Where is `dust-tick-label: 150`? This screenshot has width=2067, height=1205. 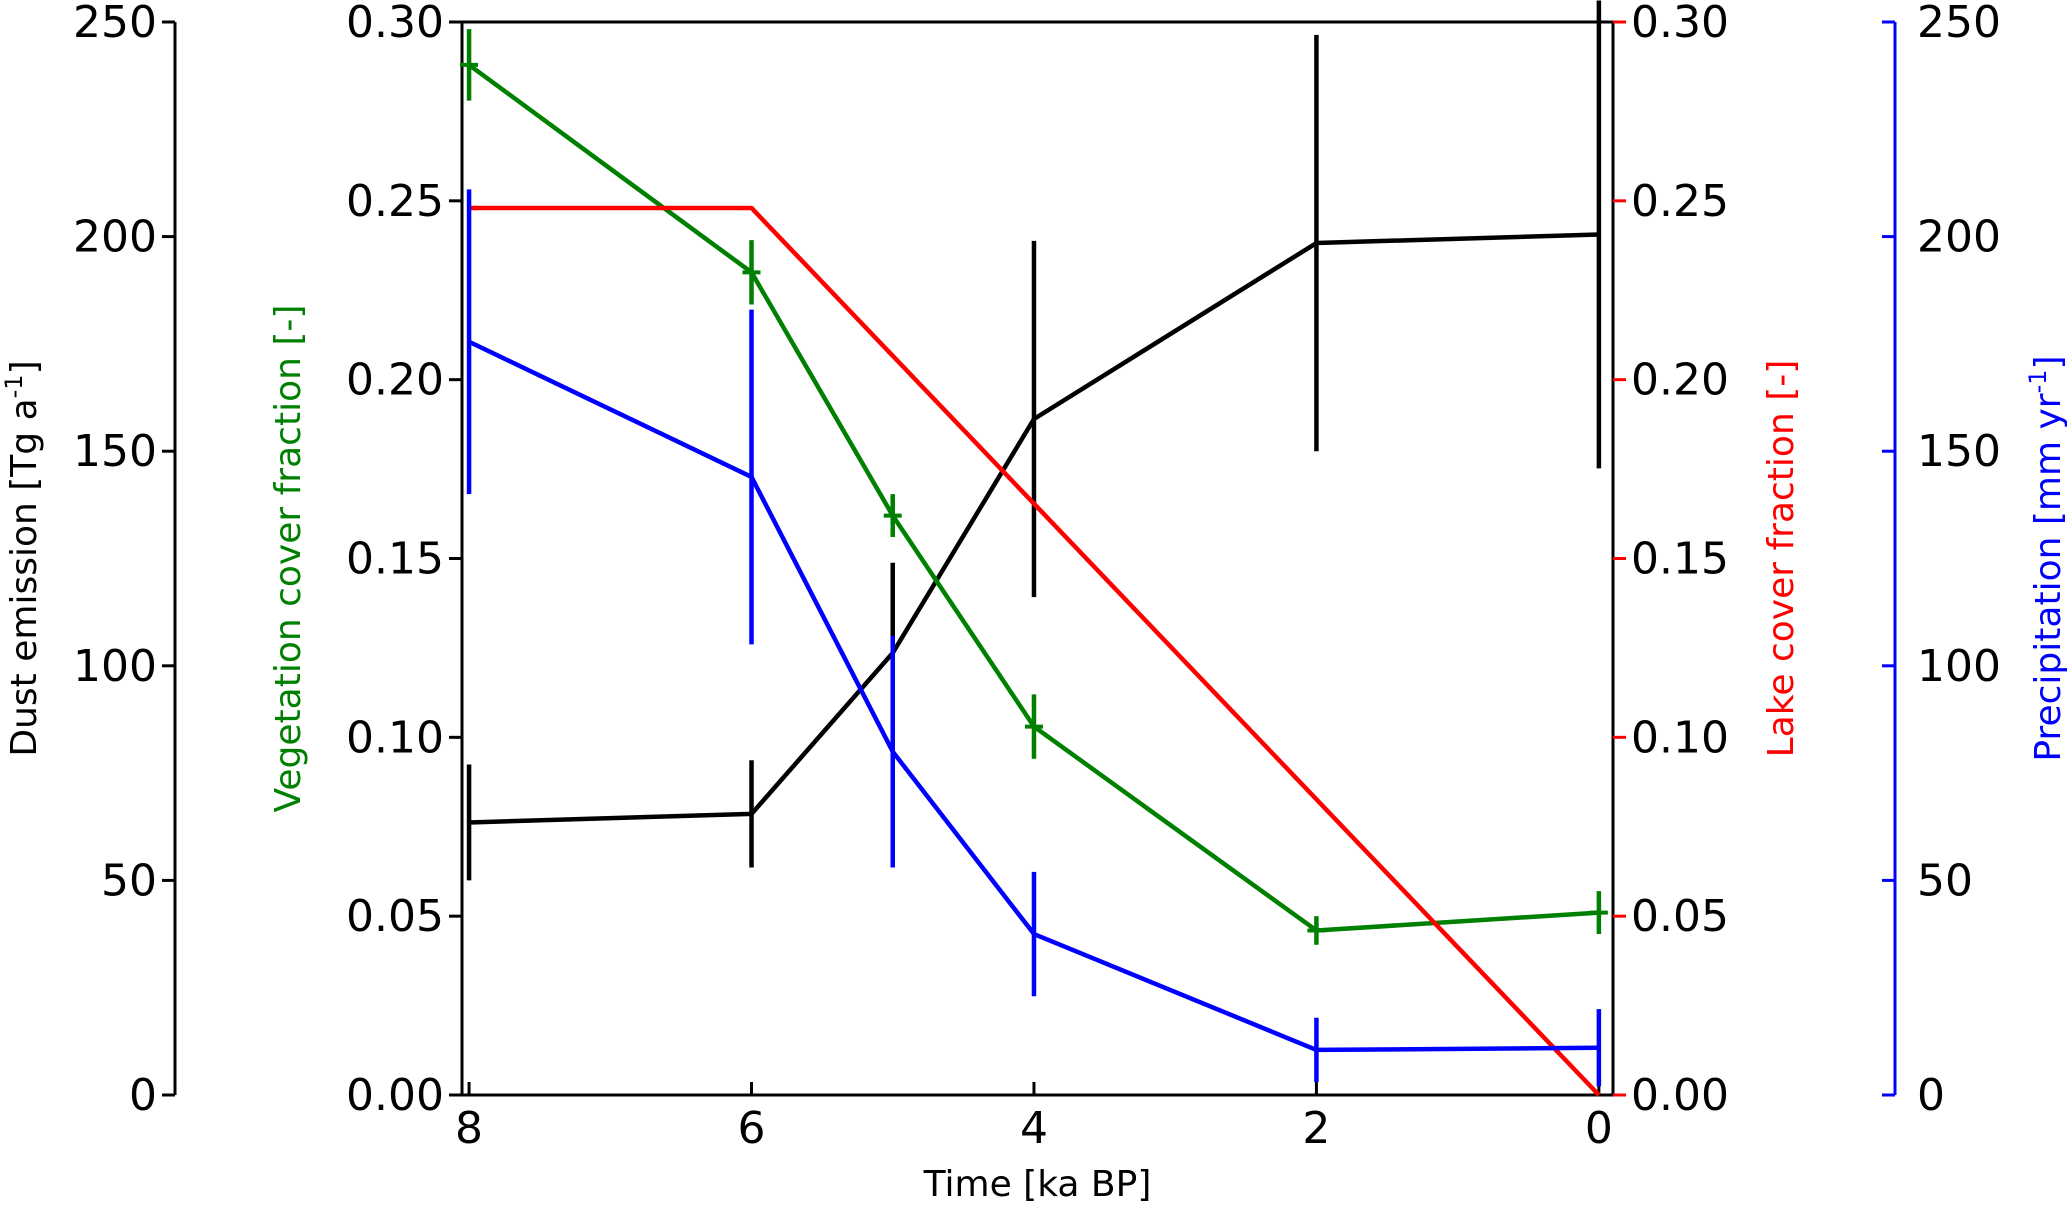 dust-tick-label: 150 is located at coordinates (115, 451).